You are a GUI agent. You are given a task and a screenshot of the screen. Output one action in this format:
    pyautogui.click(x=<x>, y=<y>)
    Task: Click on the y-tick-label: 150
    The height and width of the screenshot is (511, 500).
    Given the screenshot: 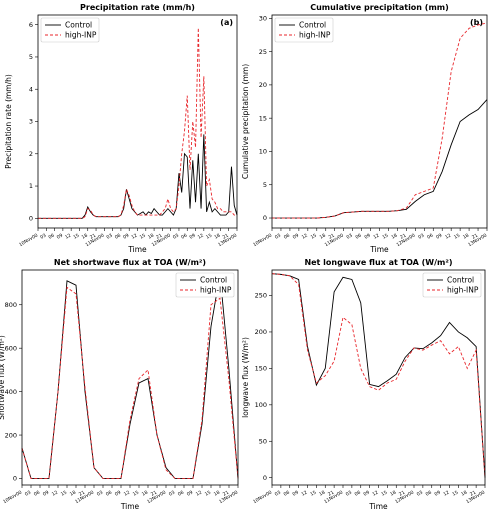 What is the action you would take?
    pyautogui.click(x=261, y=369)
    